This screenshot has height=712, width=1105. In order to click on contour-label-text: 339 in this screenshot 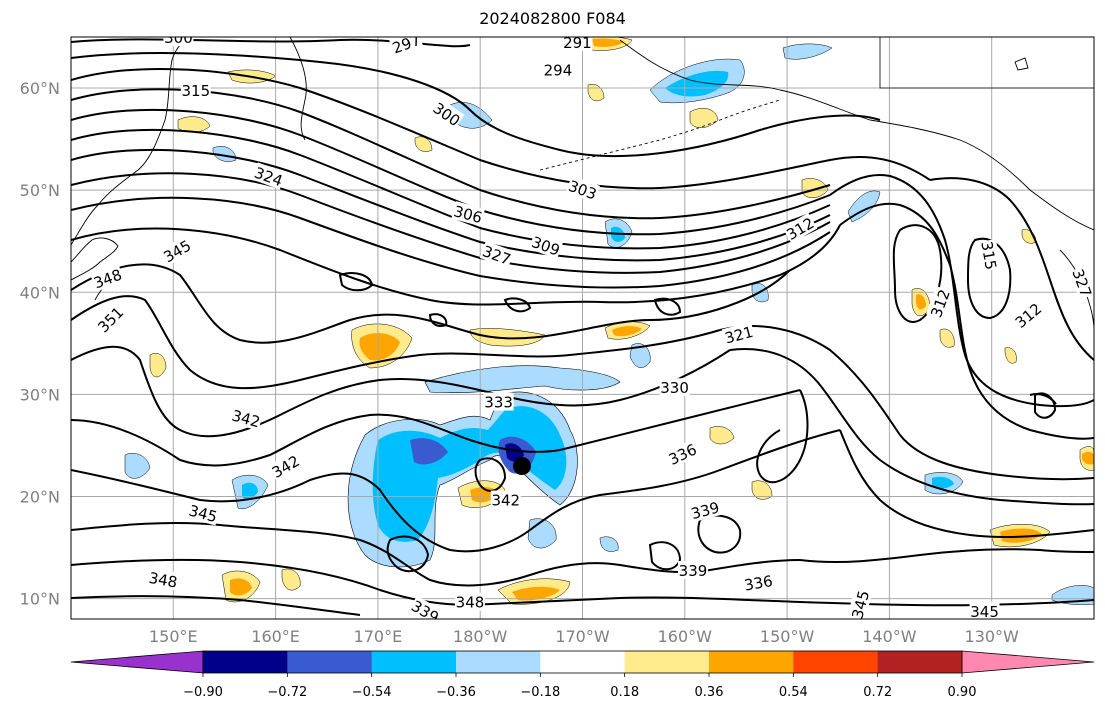, I will do `click(693, 571)`.